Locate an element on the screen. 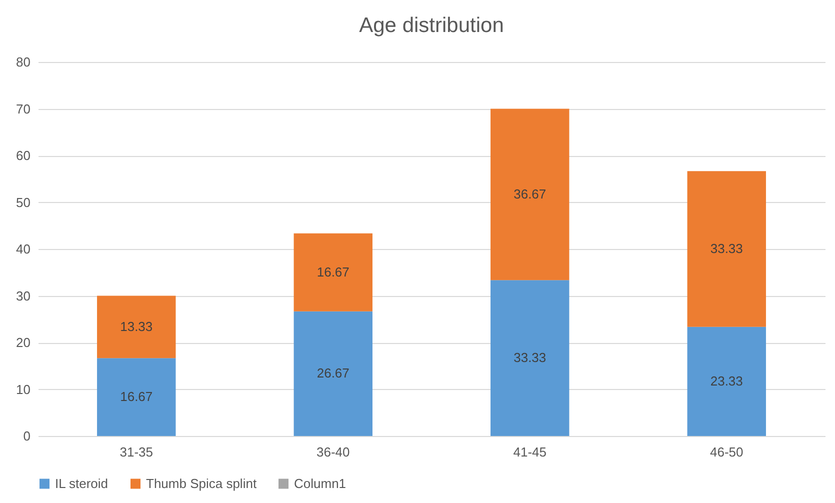  y-tick-label: 40 is located at coordinates (23, 249).